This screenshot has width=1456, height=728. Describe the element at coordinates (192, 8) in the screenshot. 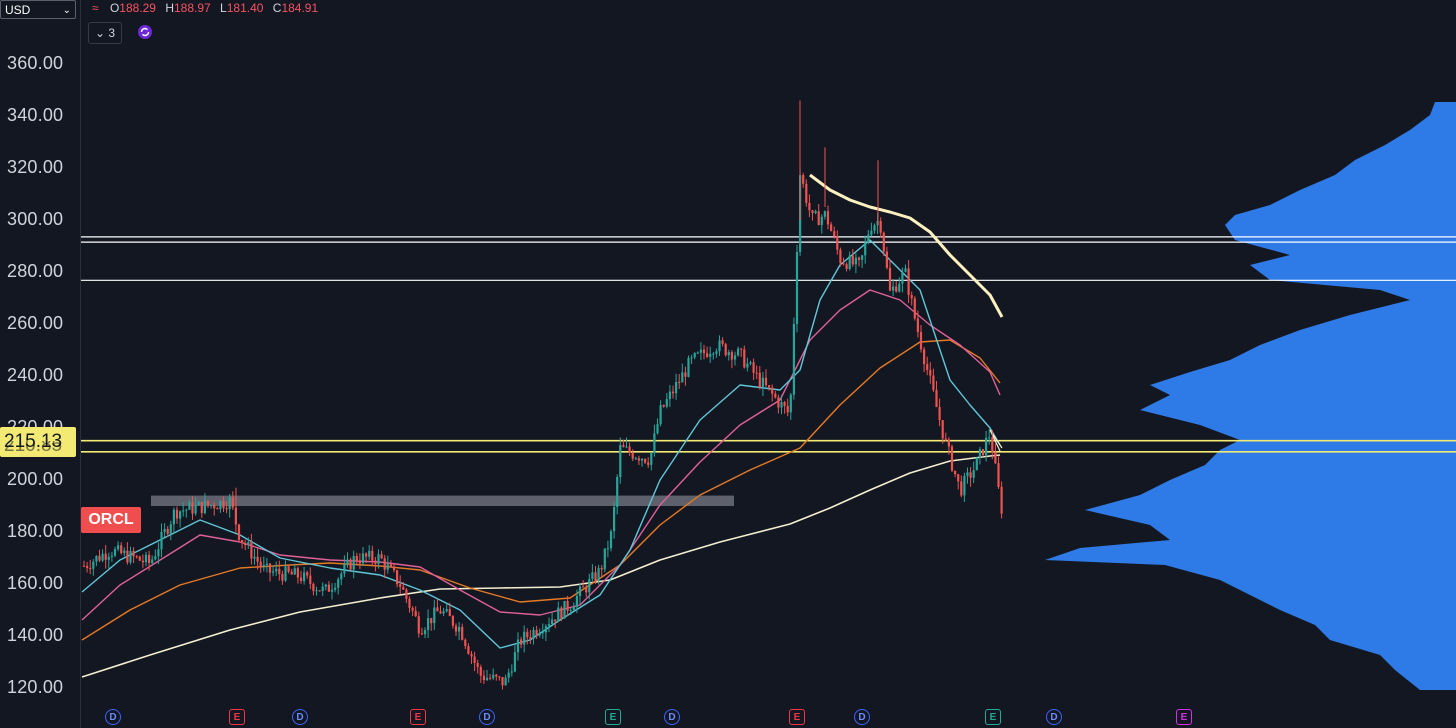

I see `high-value: 188.97` at that location.